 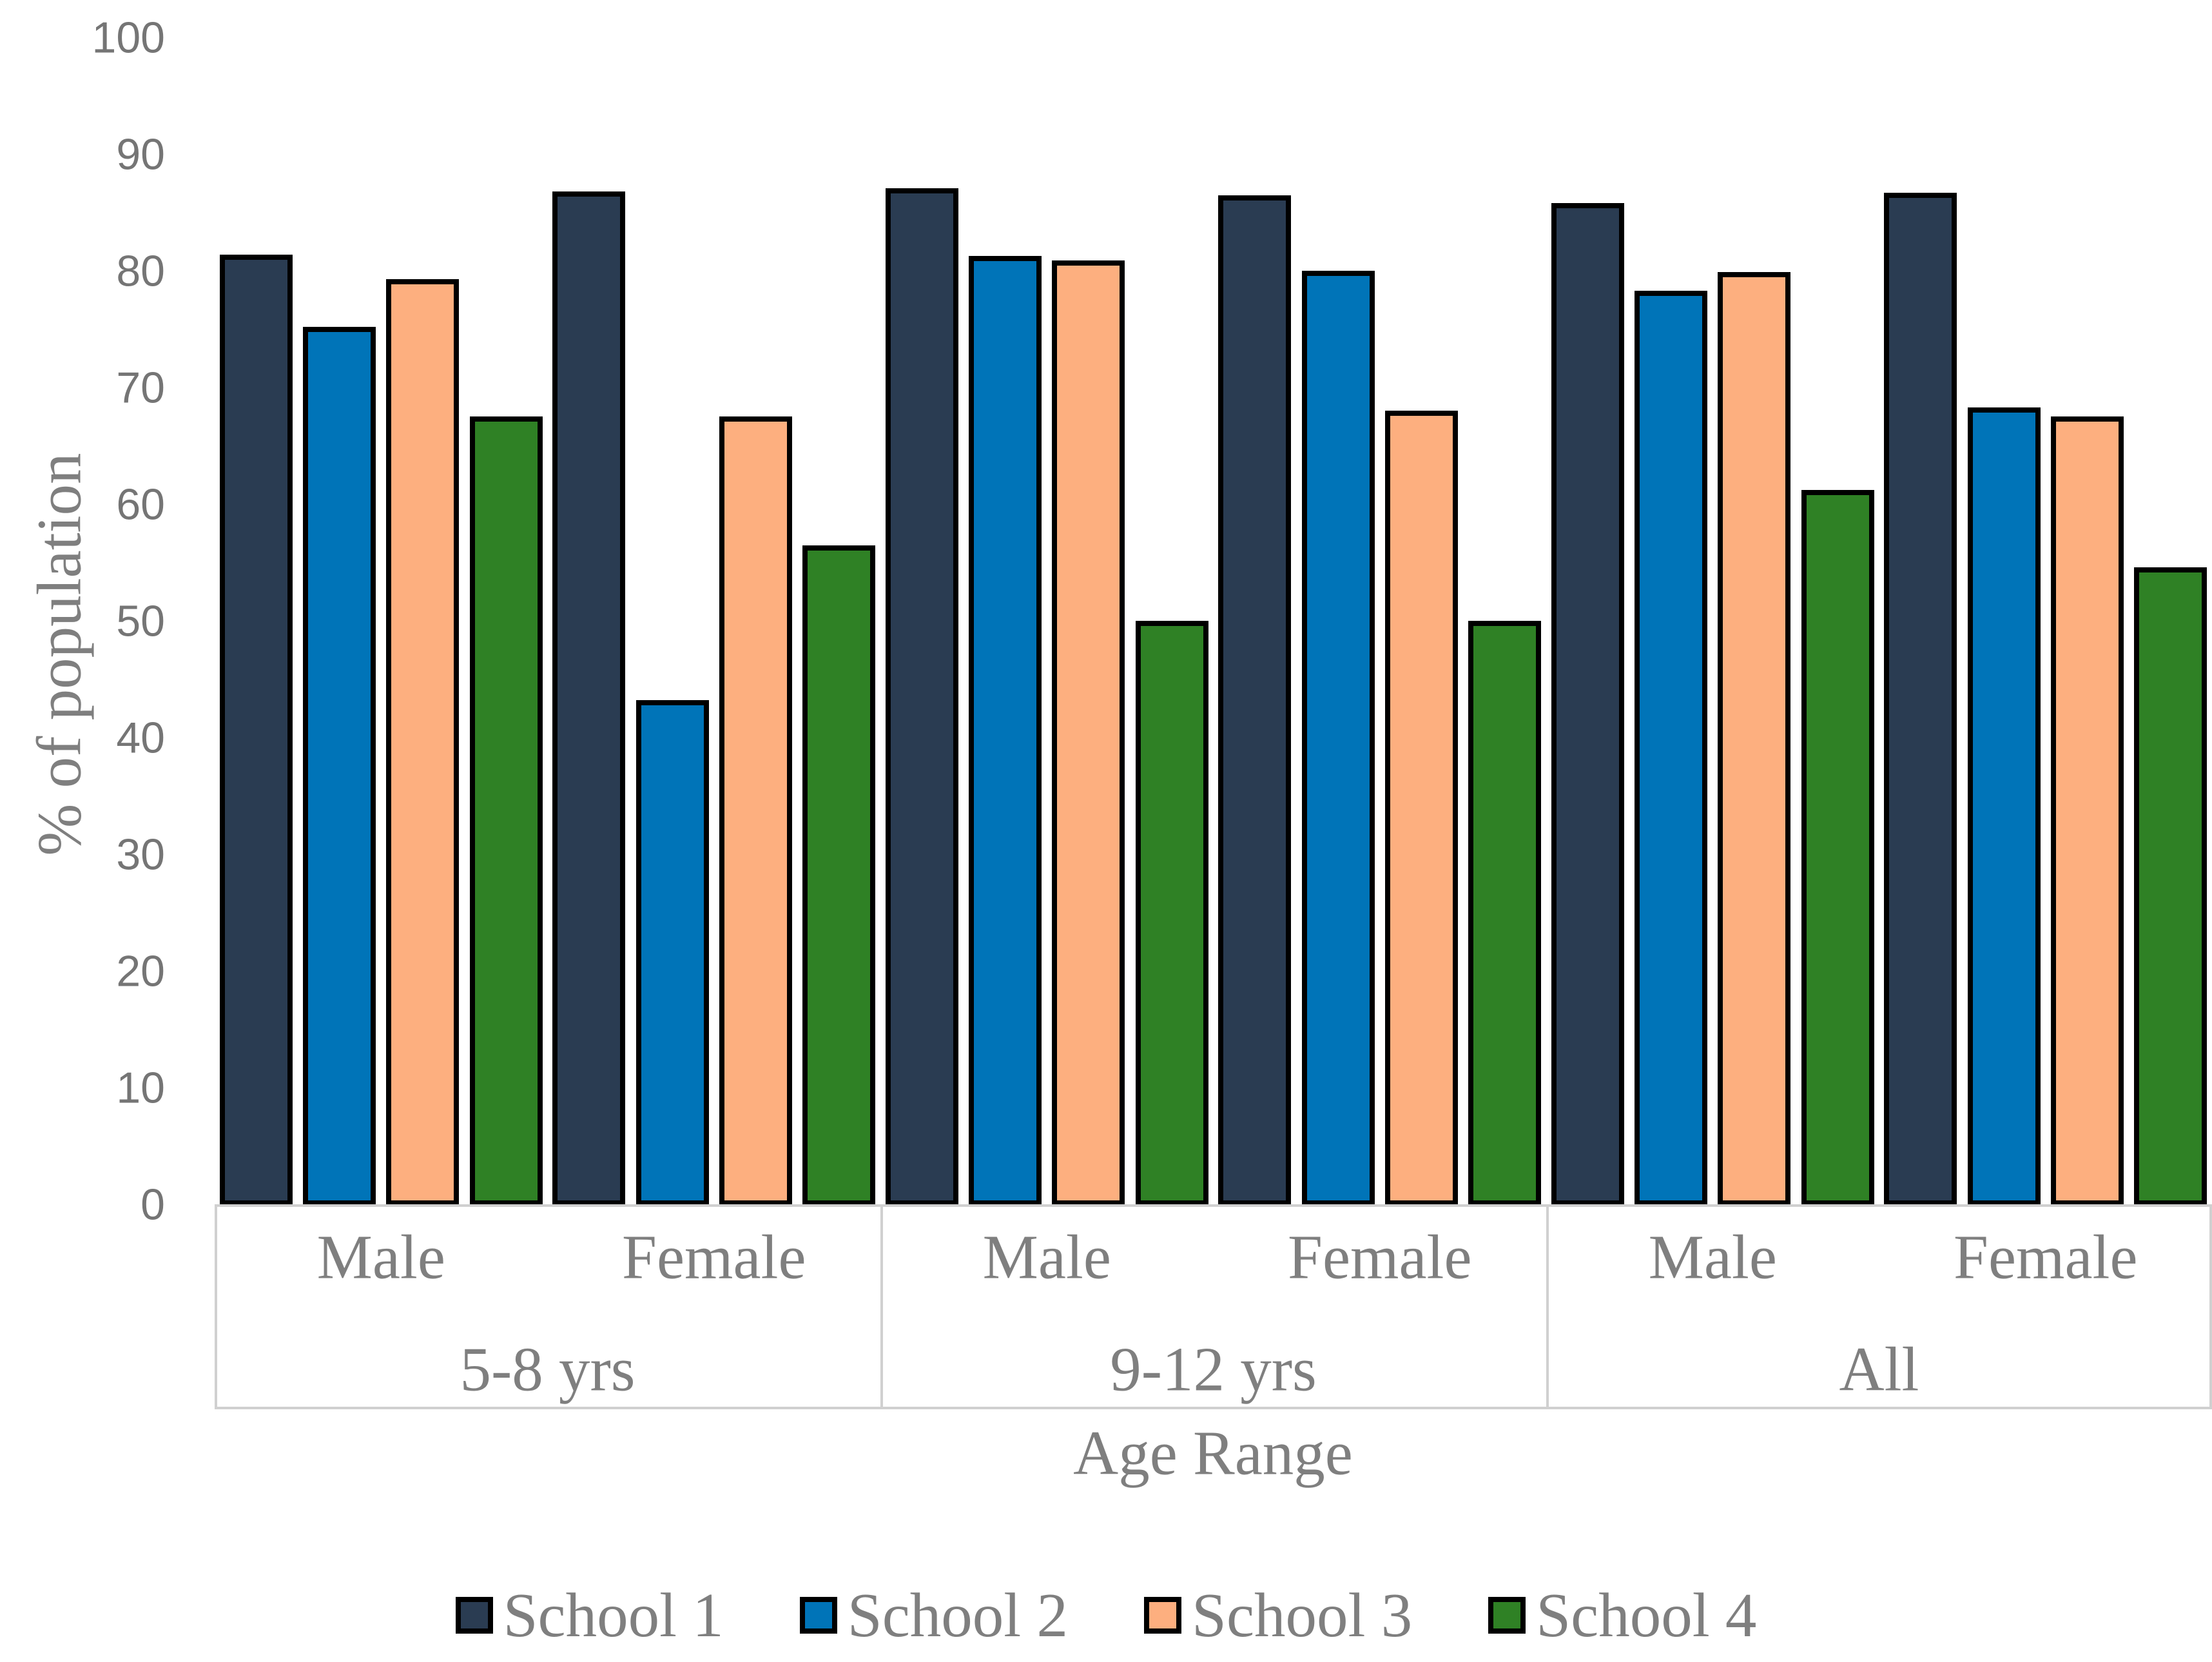 What do you see at coordinates (1213, 1205) in the screenshot?
I see `x-axis-baseline` at bounding box center [1213, 1205].